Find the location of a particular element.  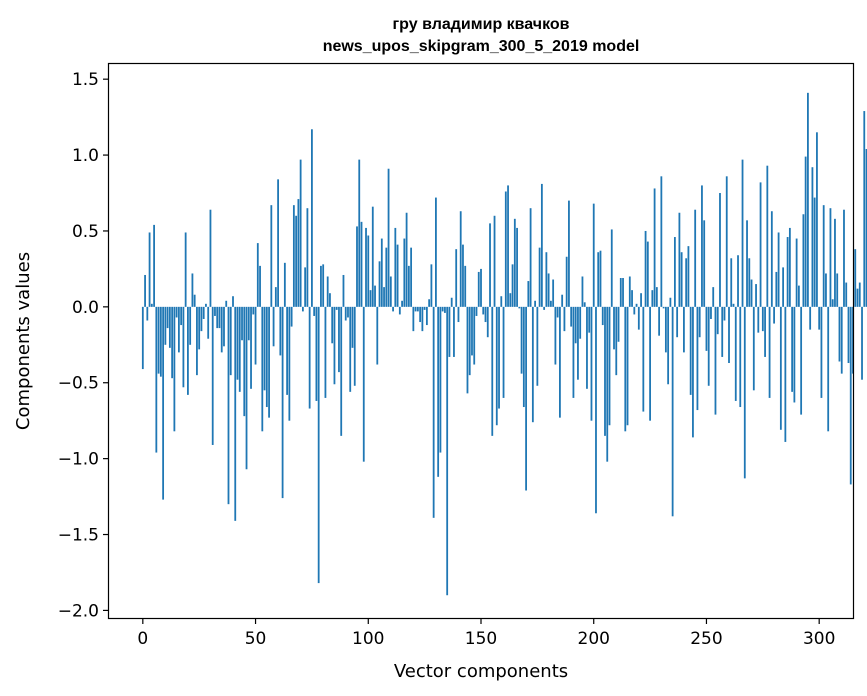

x-tick-label: 200 is located at coordinates (594, 639).